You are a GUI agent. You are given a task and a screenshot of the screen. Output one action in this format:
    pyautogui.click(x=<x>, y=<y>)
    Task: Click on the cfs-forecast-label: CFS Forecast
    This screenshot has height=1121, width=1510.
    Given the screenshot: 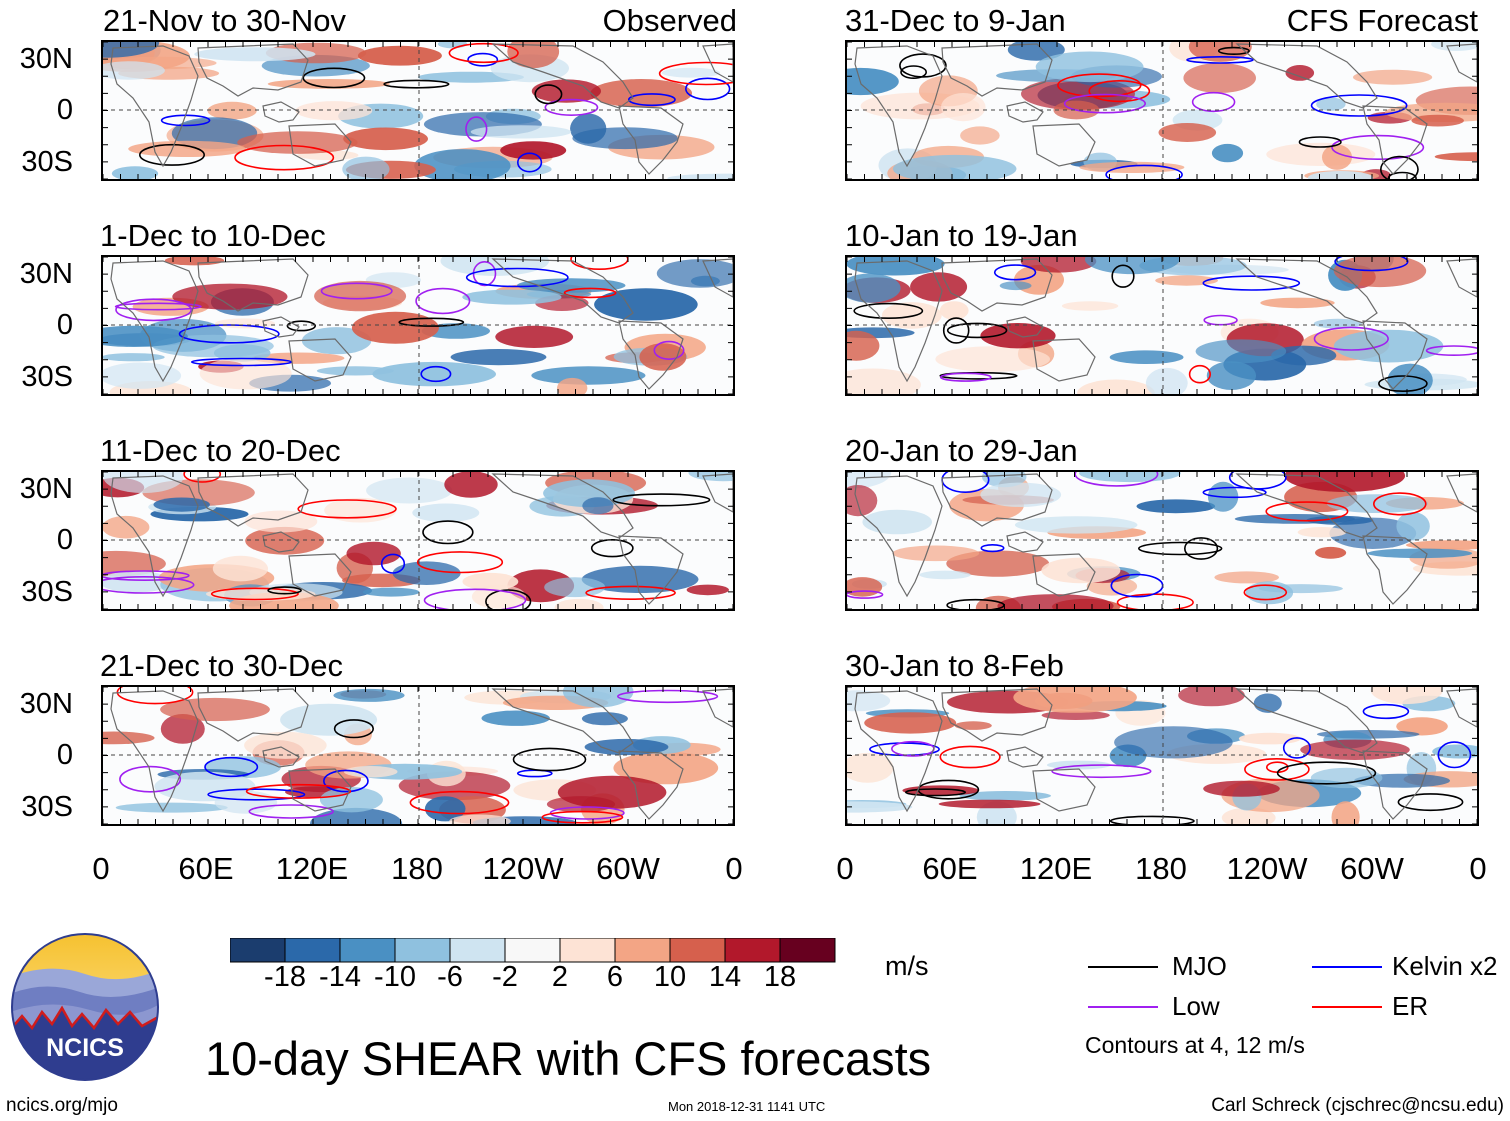 What is the action you would take?
    pyautogui.click(x=1382, y=20)
    